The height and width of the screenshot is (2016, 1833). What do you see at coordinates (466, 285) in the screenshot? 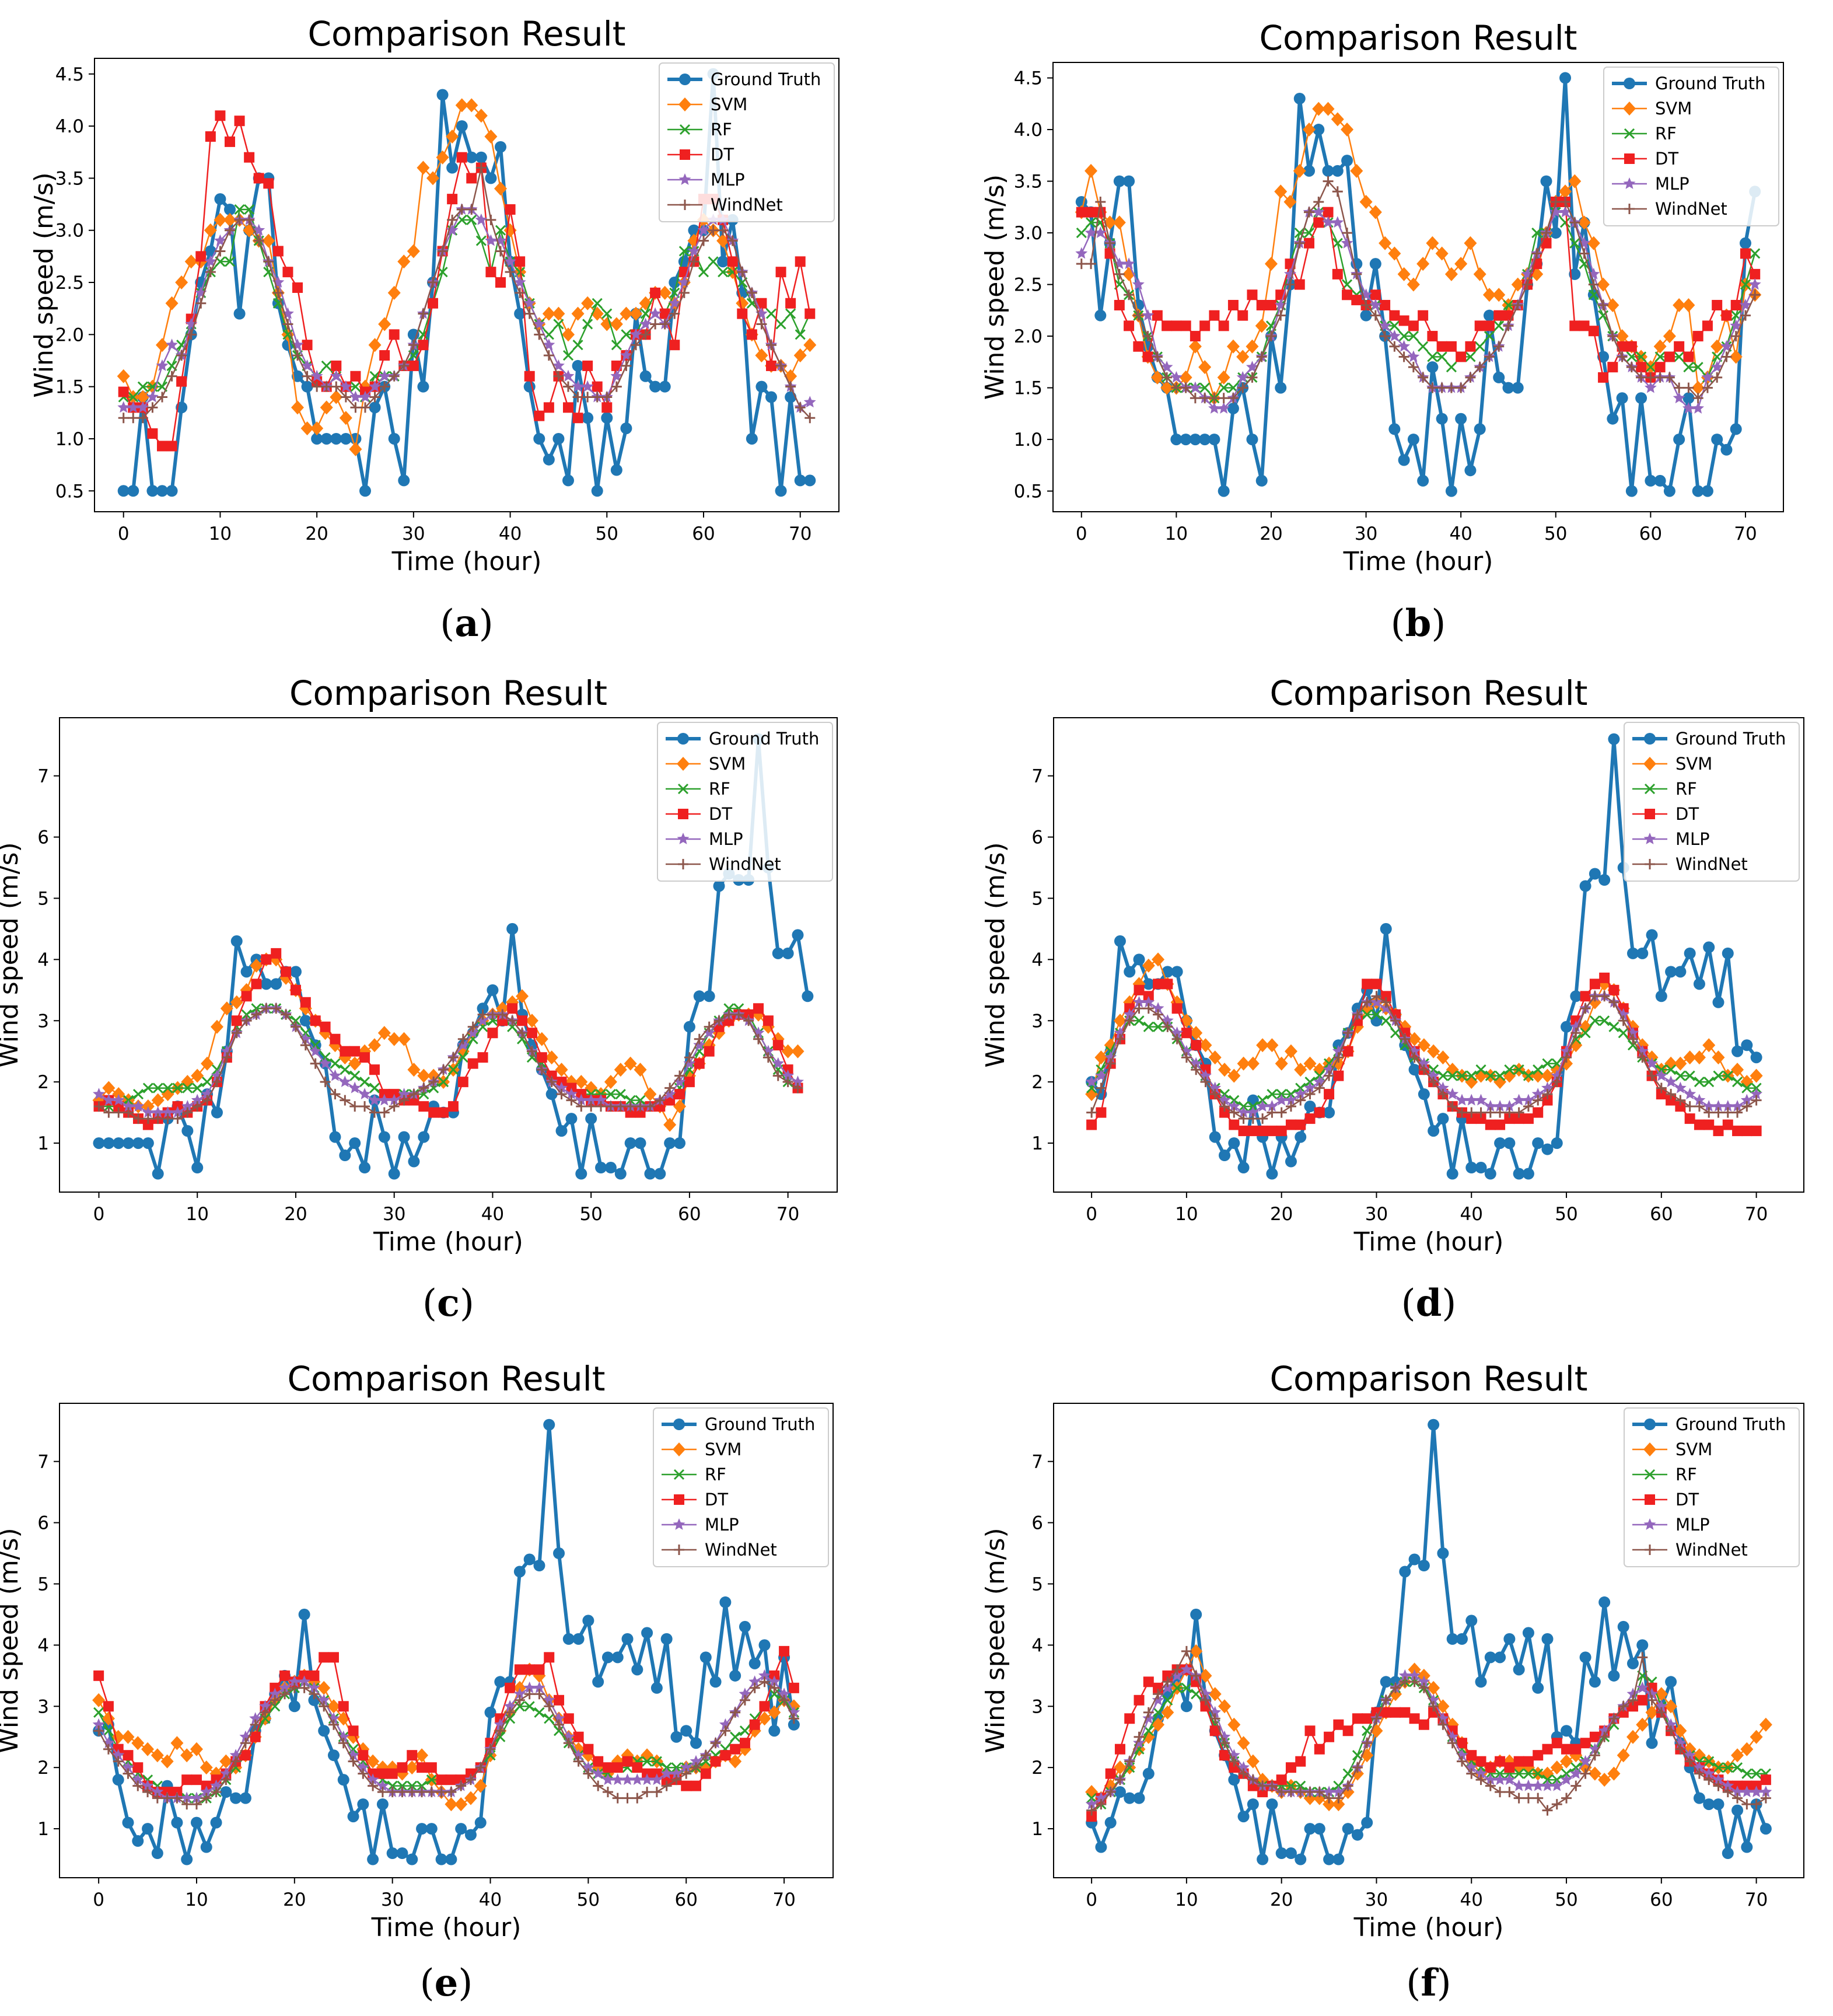
I see `axes-frame` at bounding box center [466, 285].